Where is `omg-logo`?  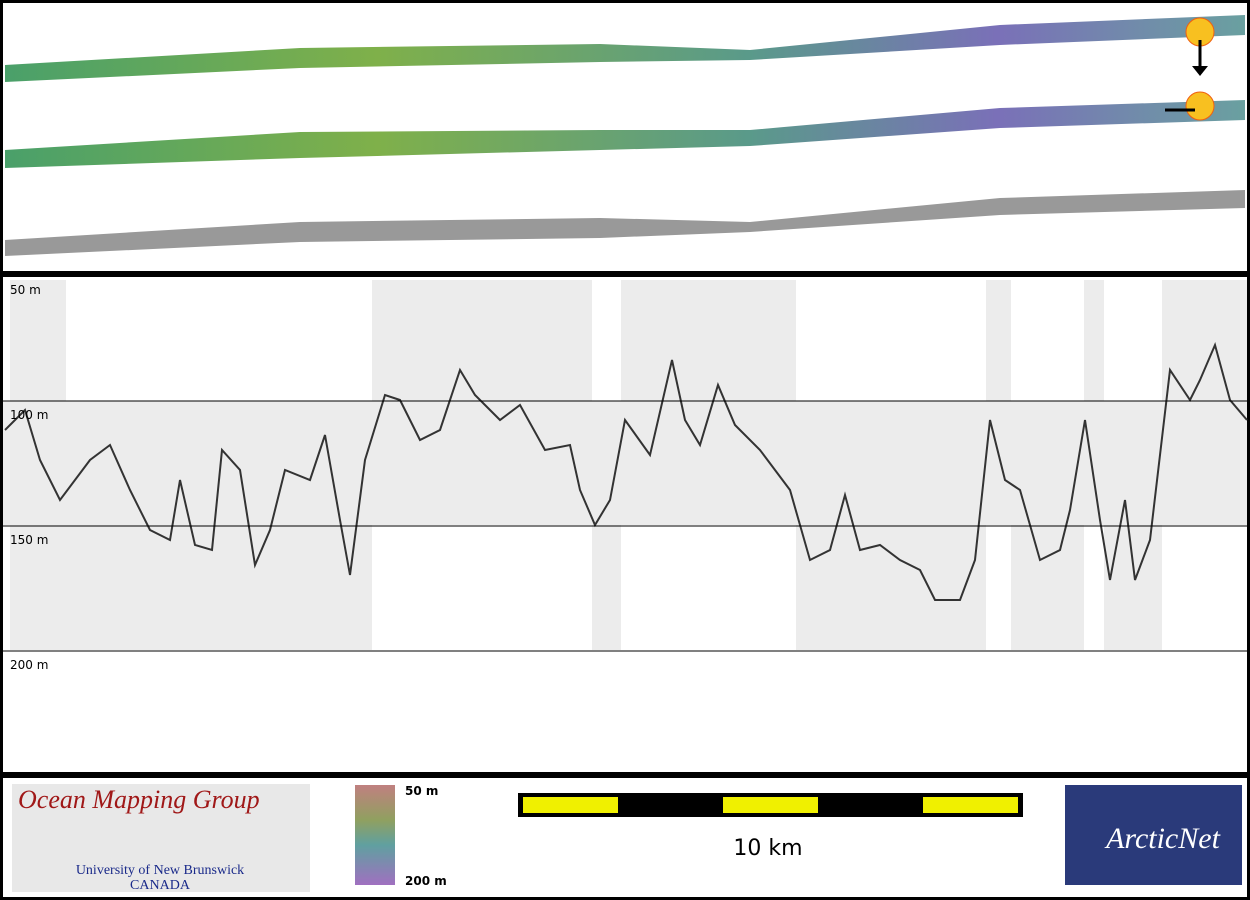
omg-logo is located at coordinates (161, 838).